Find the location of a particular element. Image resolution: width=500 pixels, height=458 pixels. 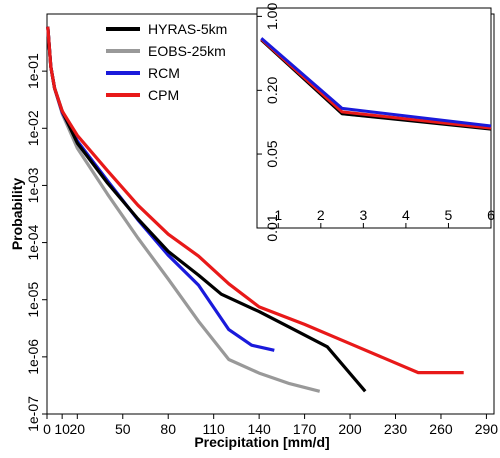

x-tick-label: 0 is located at coordinates (47, 429).